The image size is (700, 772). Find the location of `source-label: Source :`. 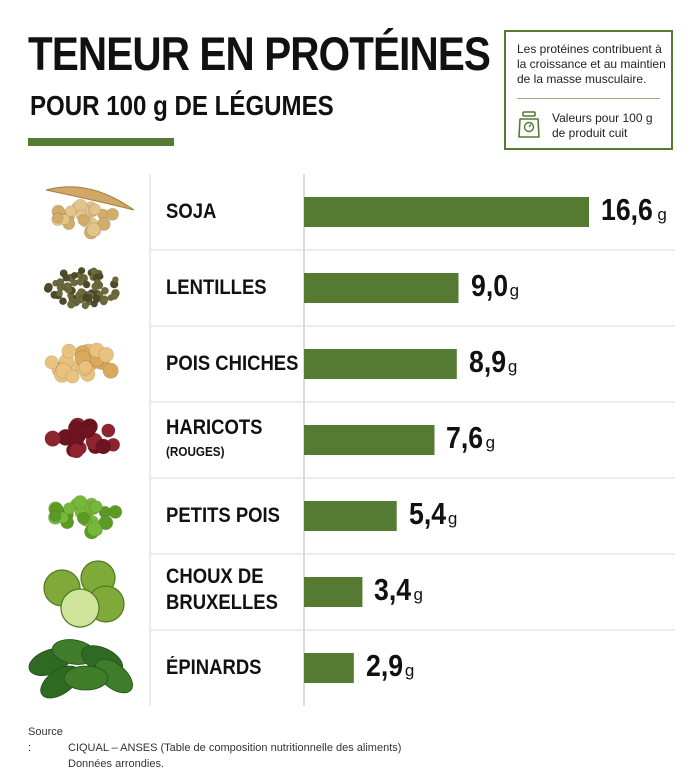

source-label: Source : is located at coordinates (45, 740).